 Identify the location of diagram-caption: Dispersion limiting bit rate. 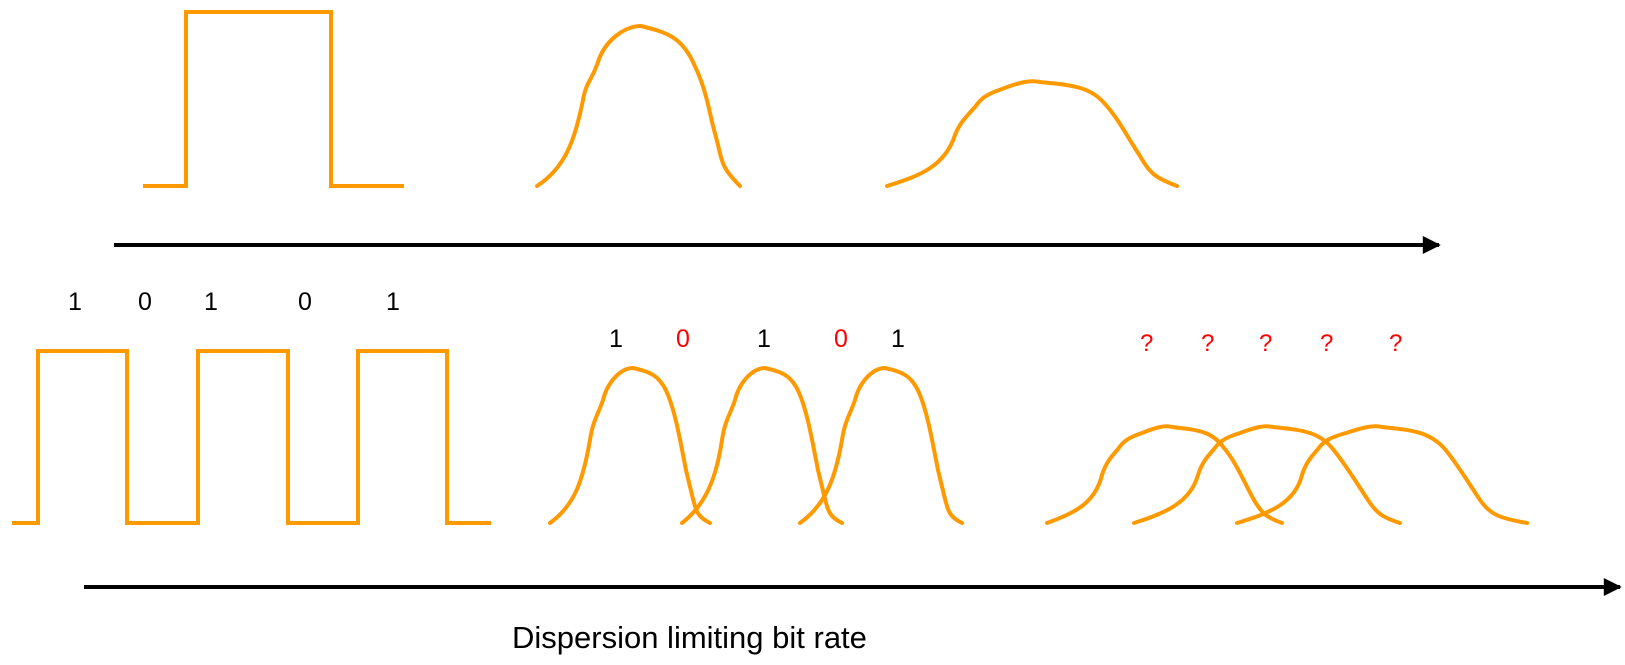
(689, 637).